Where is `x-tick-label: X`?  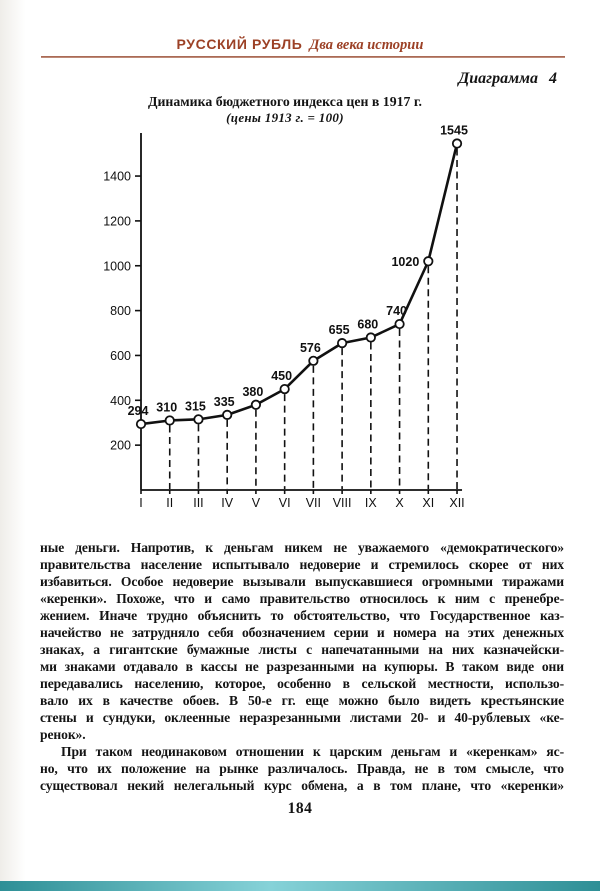 x-tick-label: X is located at coordinates (399, 503).